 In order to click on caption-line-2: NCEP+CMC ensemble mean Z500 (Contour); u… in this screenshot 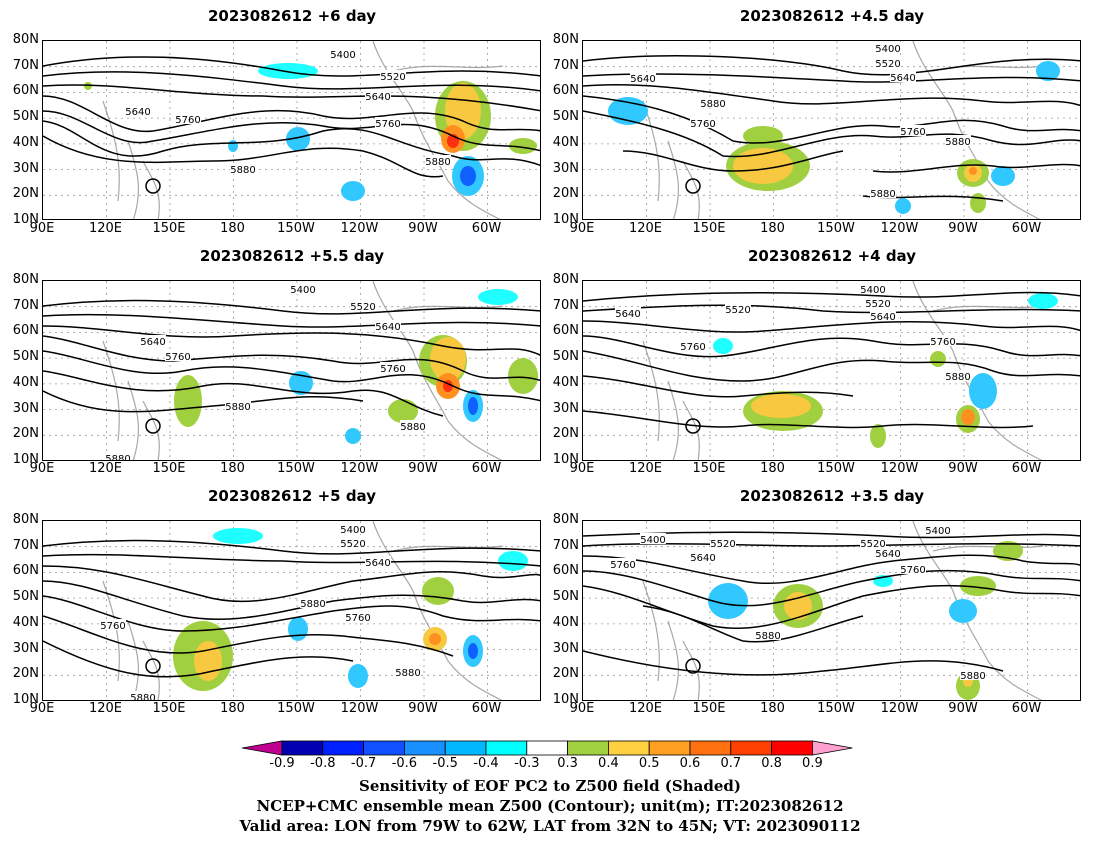, I will do `click(550, 806)`.